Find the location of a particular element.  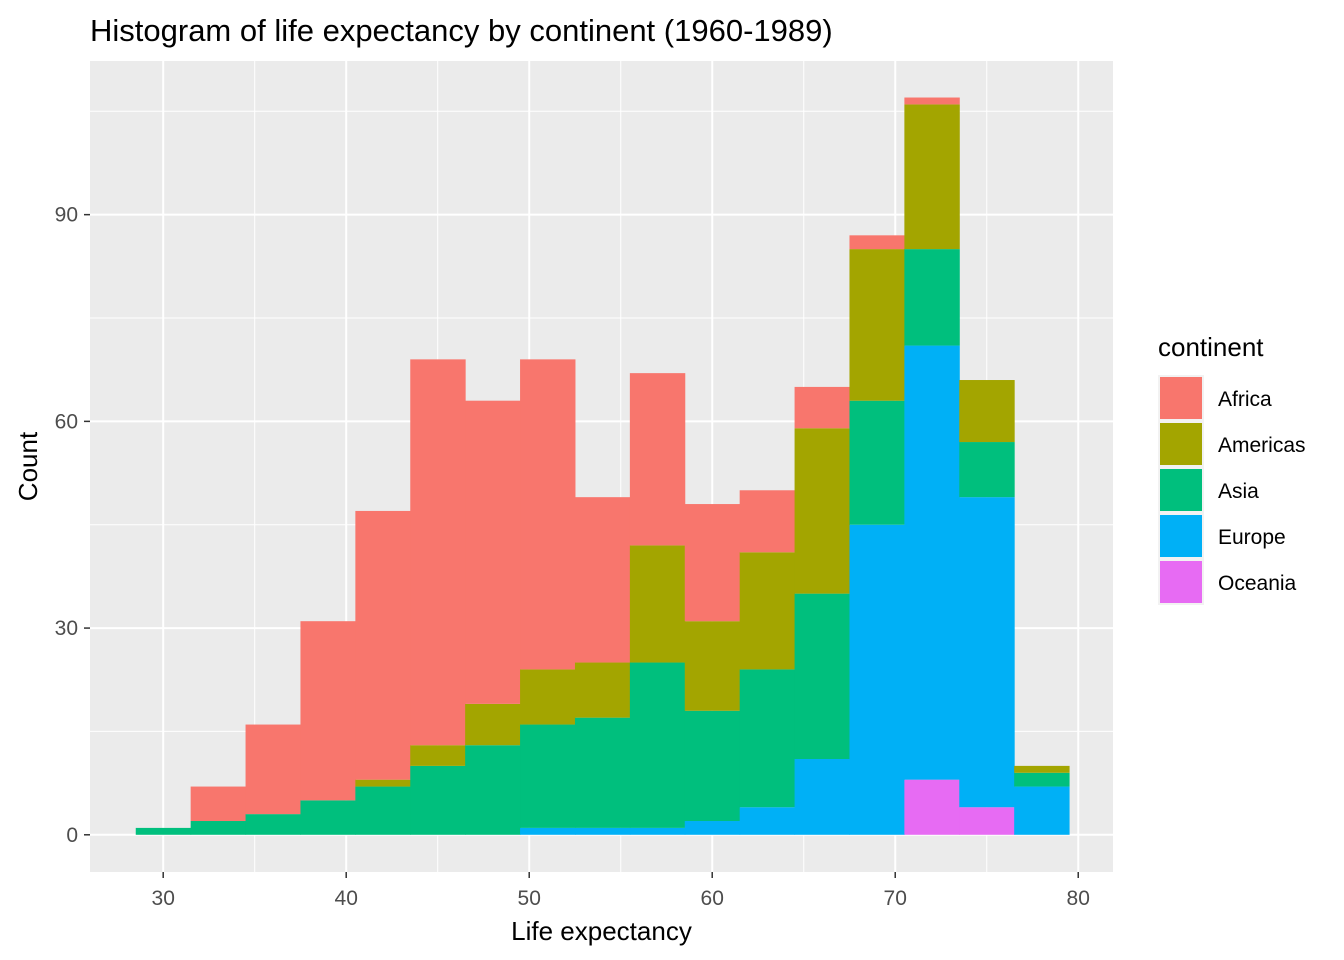

legend-label-europe: Europe is located at coordinates (1252, 537).